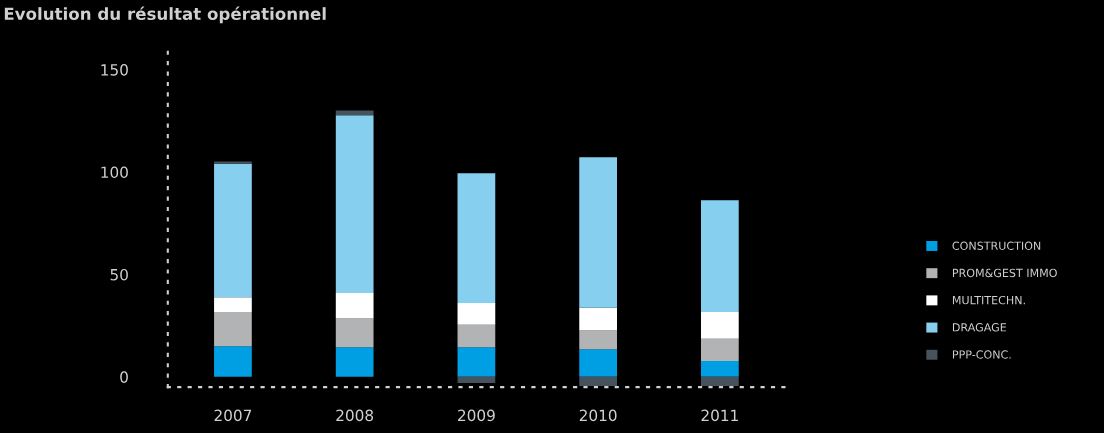  Describe the element at coordinates (1004, 273) in the screenshot. I see `legend-label: PROM&GEST IMMO` at that location.